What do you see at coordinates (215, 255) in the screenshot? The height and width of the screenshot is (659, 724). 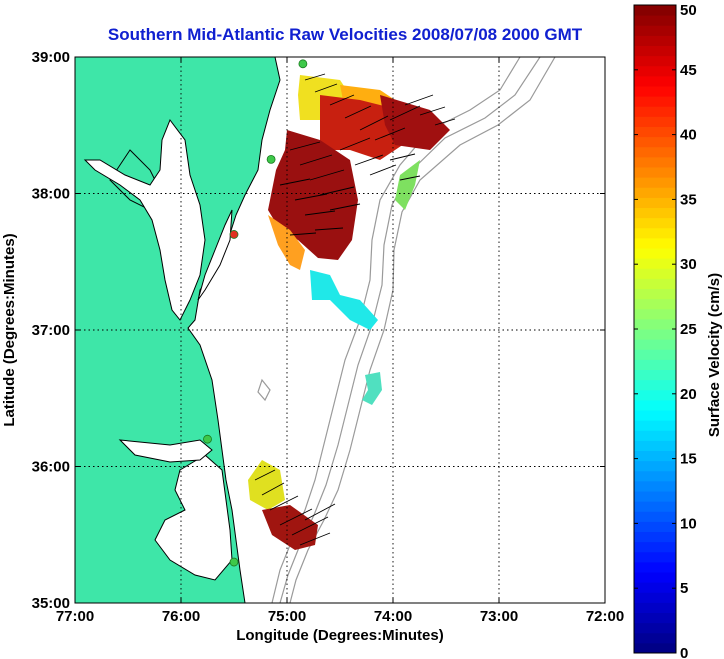 I see `delmarva-inner` at bounding box center [215, 255].